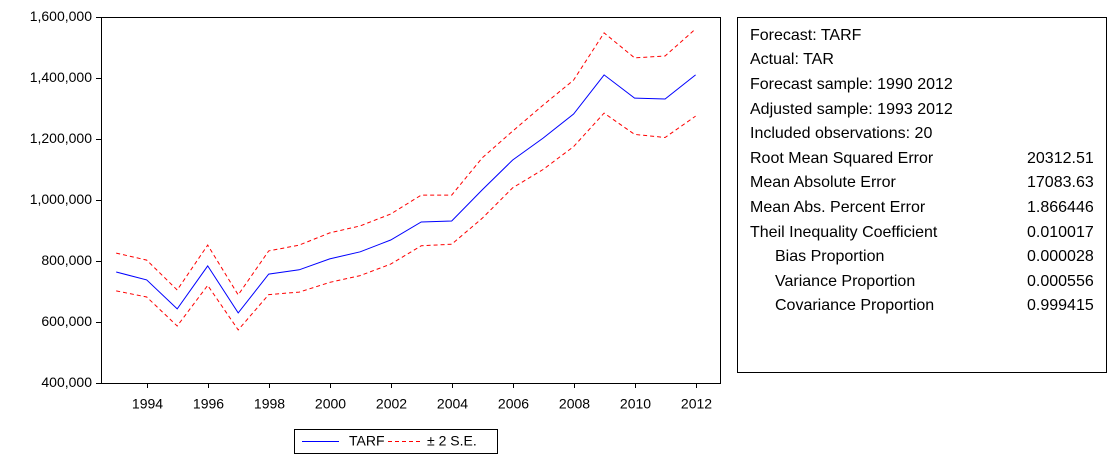 This screenshot has width=1107, height=465. What do you see at coordinates (391, 404) in the screenshot?
I see `x-tick-label: 2002` at bounding box center [391, 404].